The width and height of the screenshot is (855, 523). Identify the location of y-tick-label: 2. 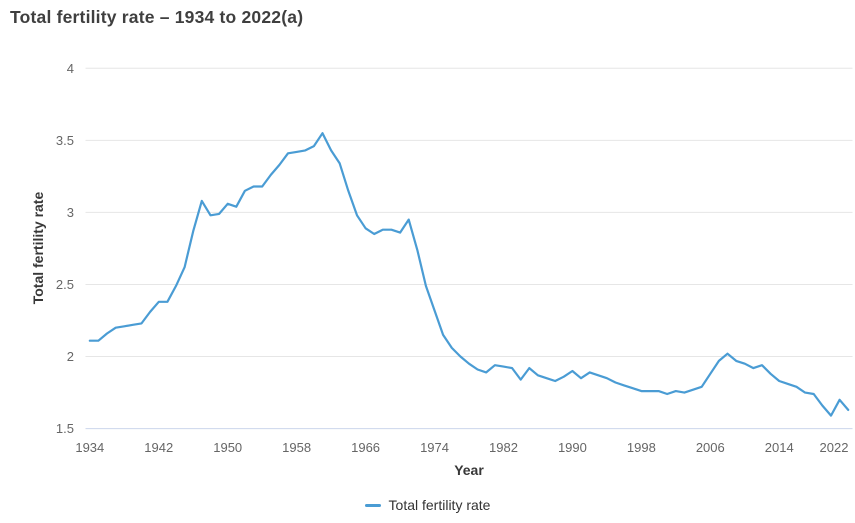
(70, 356).